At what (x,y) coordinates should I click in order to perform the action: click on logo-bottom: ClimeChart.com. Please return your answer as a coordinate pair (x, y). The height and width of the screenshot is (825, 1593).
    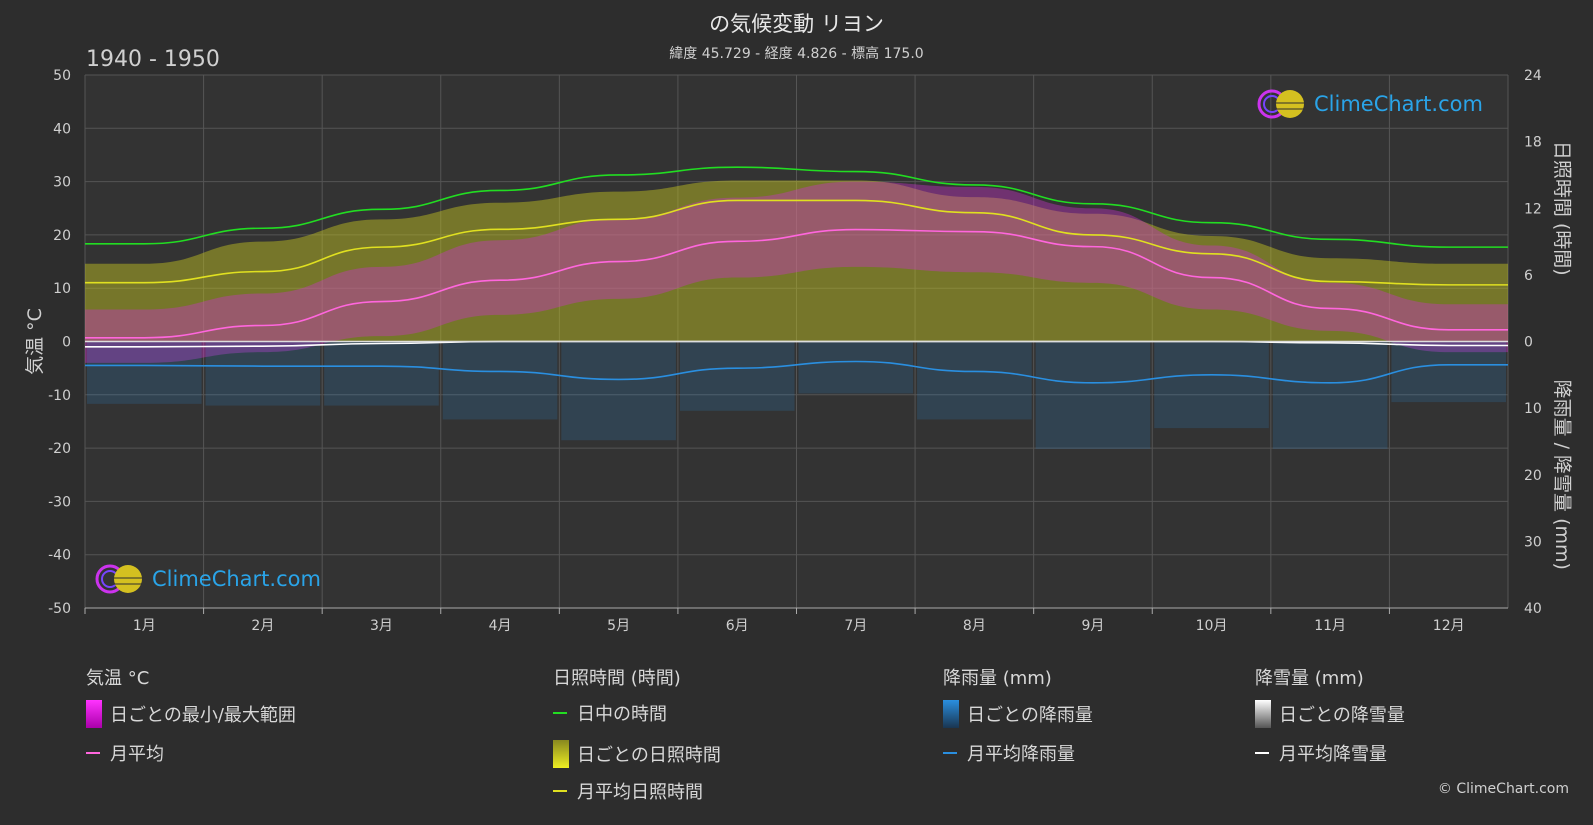
    Looking at the image, I should click on (207, 579).